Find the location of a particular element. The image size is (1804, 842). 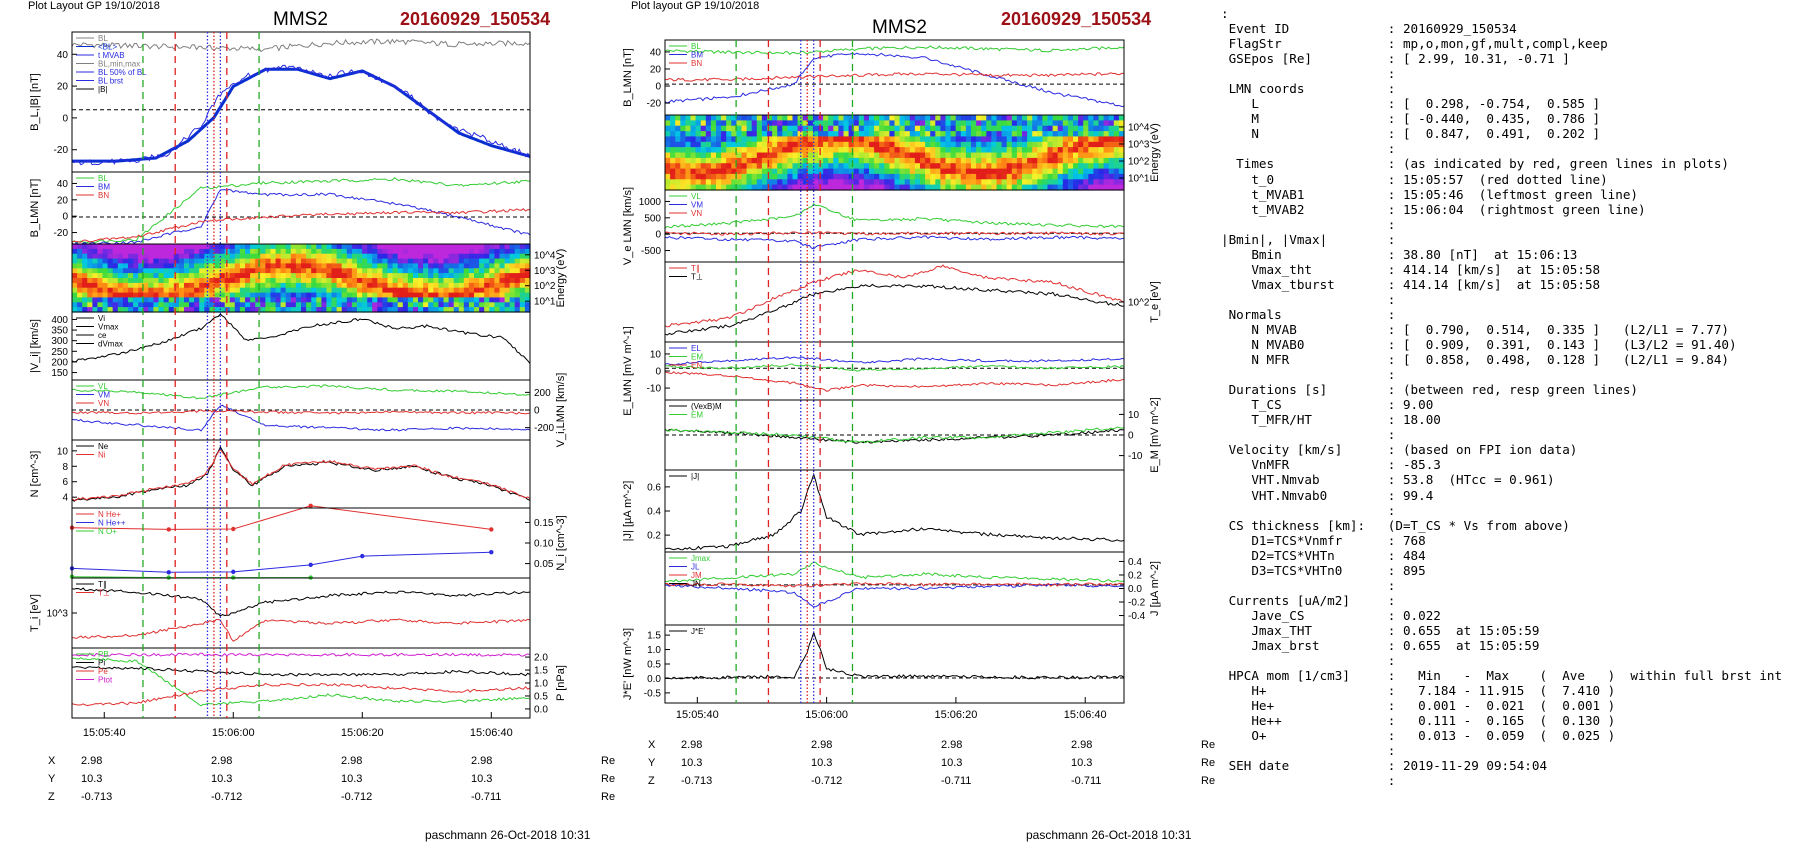

y-tick-label: 200 is located at coordinates (59, 362).